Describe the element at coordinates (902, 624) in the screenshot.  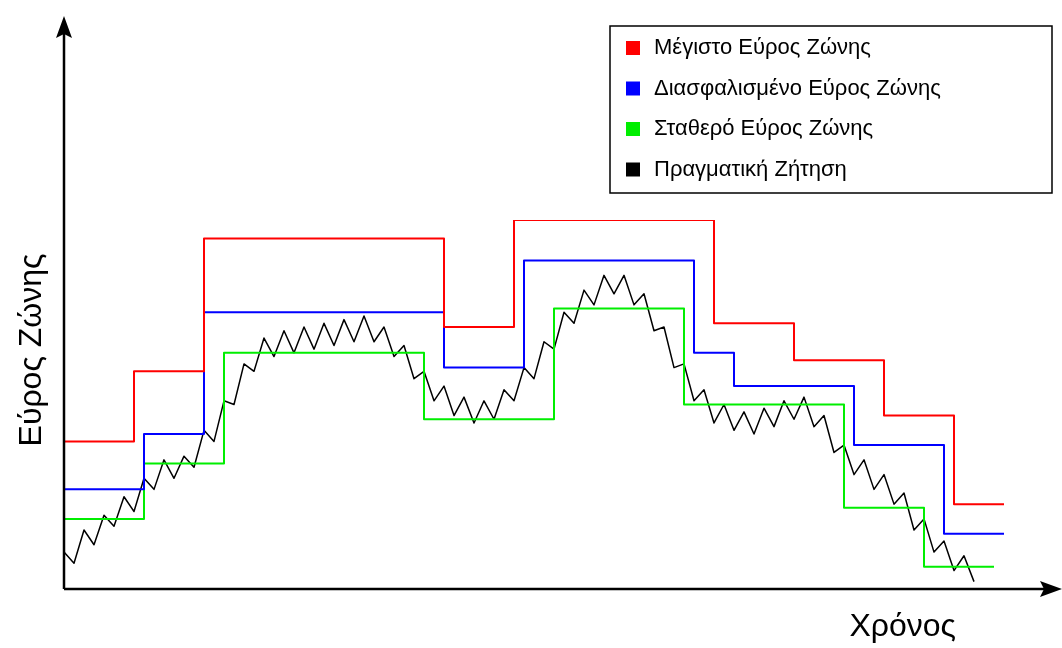
I see `x-axis-title: Χρόνος` at that location.